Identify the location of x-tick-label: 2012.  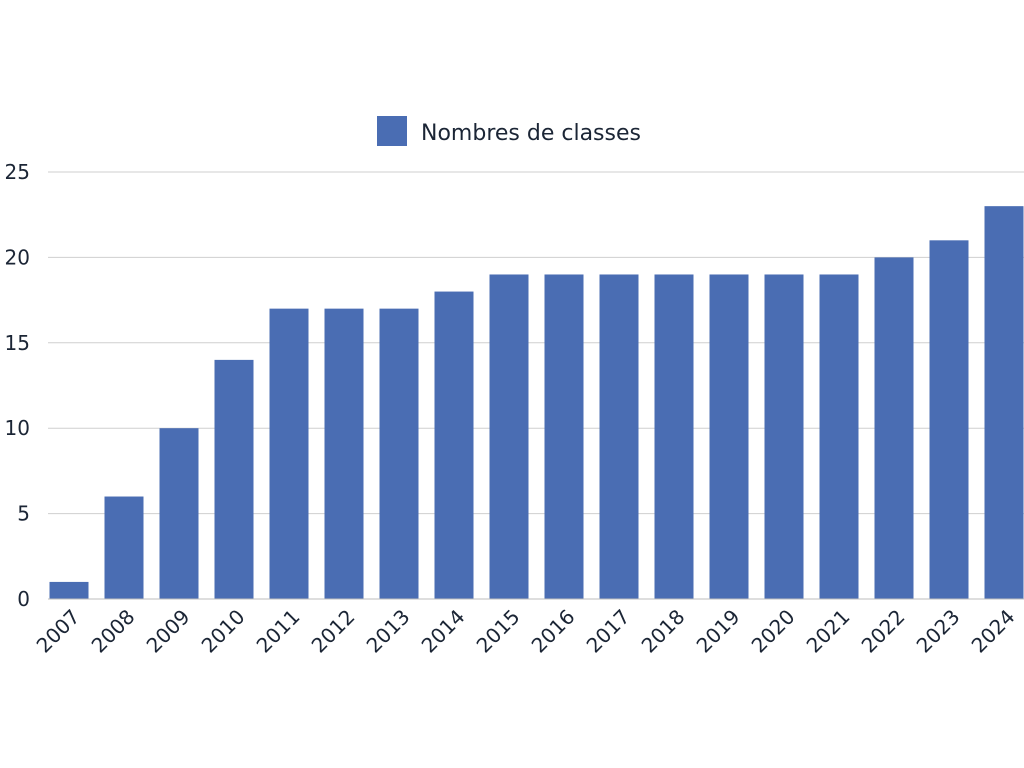
(333, 631).